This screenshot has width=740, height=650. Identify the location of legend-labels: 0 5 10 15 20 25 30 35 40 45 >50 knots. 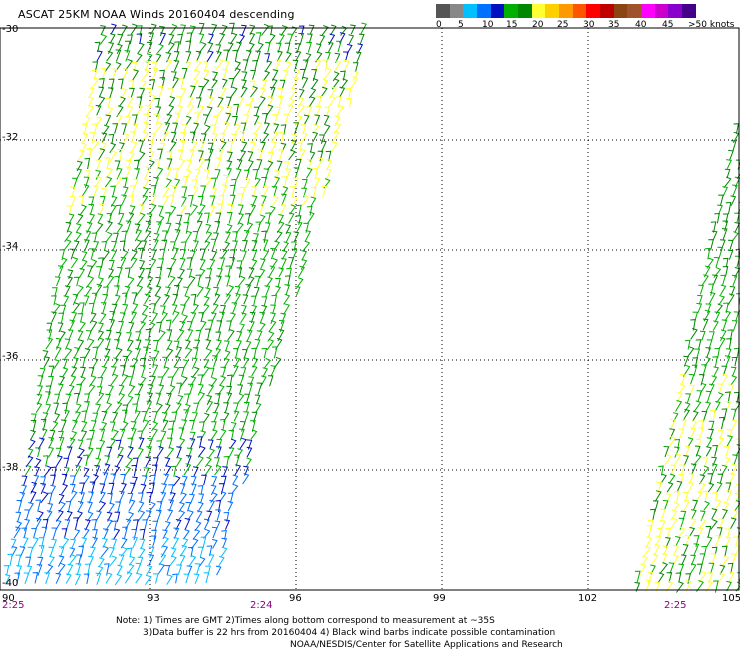
(586, 25).